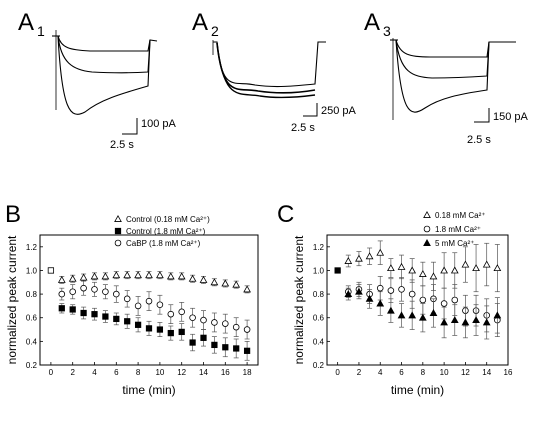  I want to click on plot-frame, so click(149, 300).